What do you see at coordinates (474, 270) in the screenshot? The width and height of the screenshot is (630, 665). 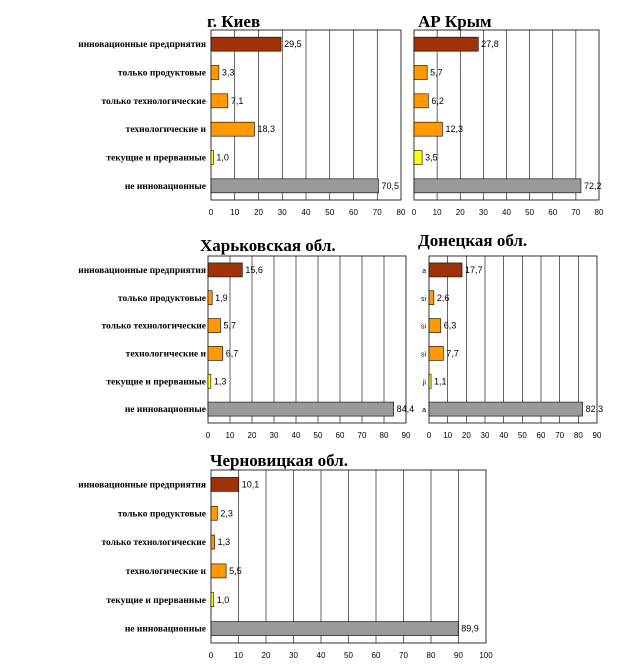 I see `data-label: 17,7` at bounding box center [474, 270].